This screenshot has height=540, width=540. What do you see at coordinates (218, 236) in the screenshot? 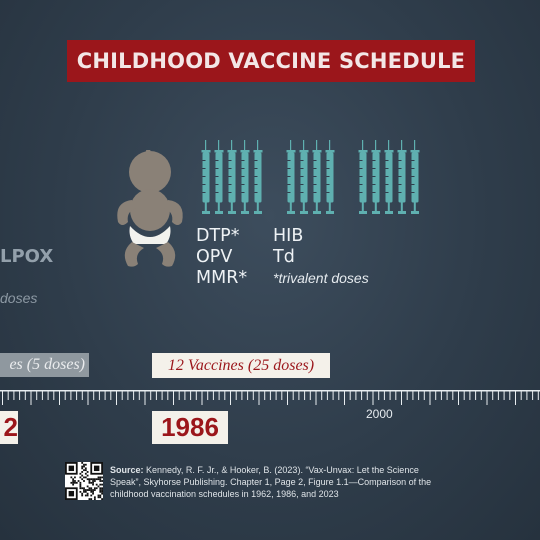
I see `vaccine-dtp: DTP*` at bounding box center [218, 236].